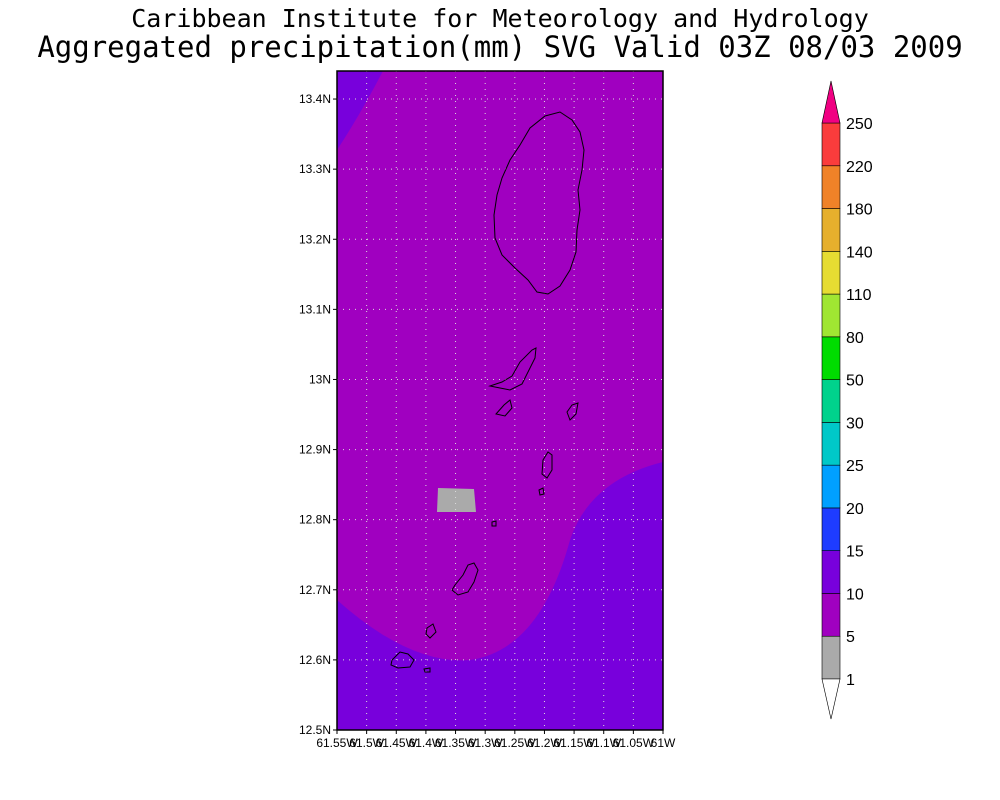 The image size is (1000, 800). I want to click on colorbar-label: 250, so click(859, 124).